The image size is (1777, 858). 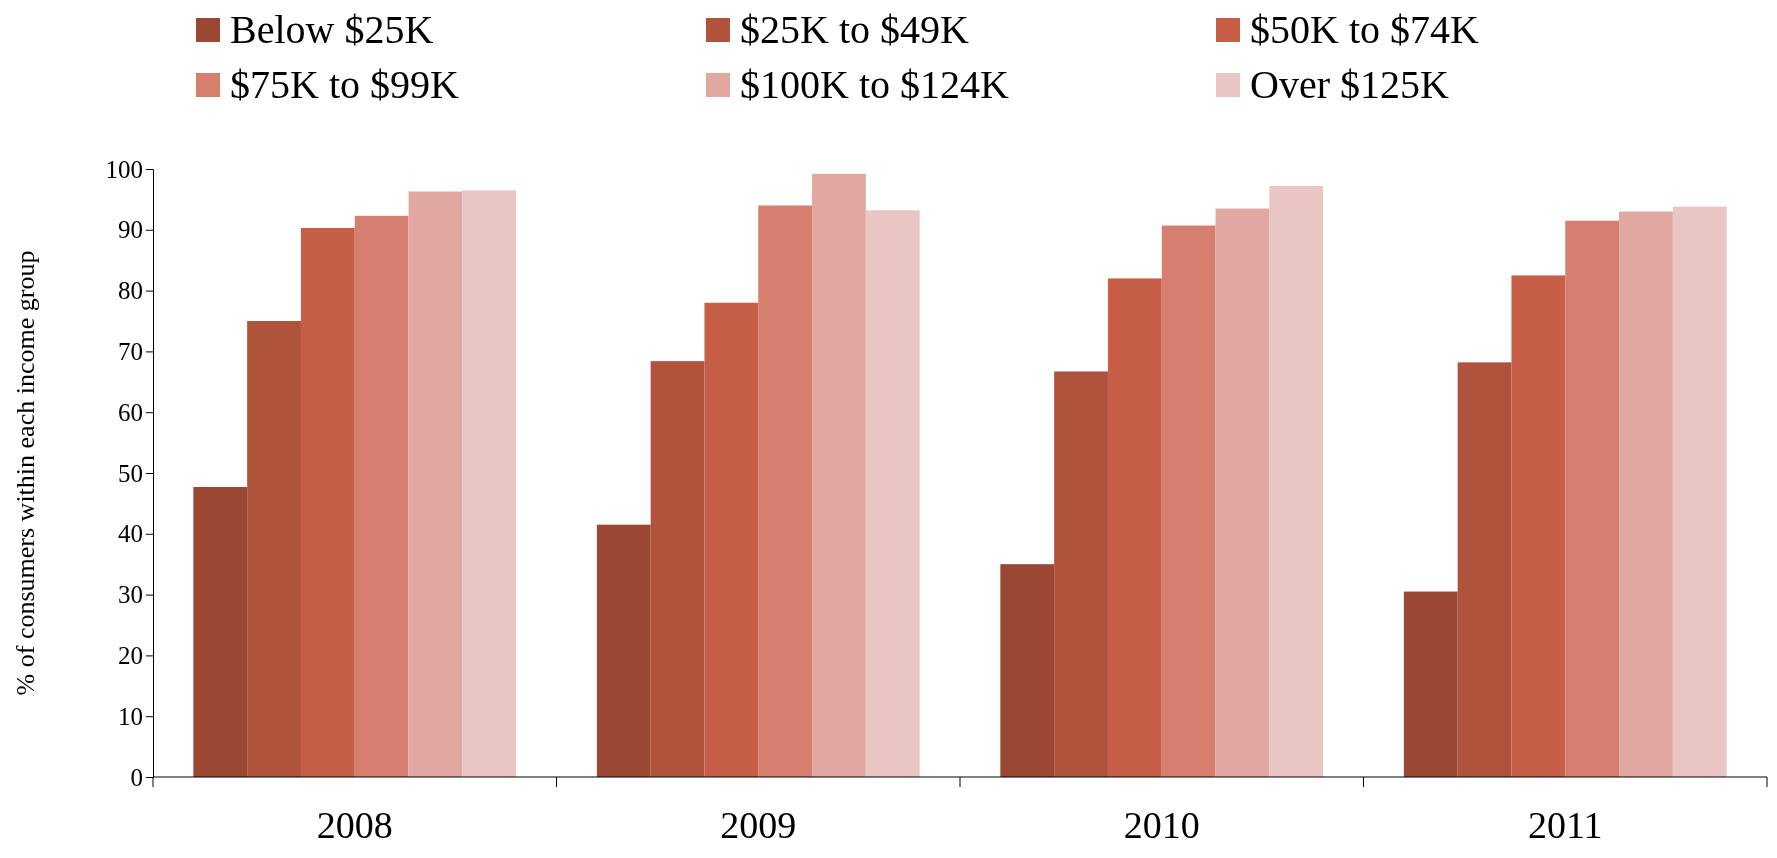 I want to click on y-tick-label: 0, so click(x=136, y=777).